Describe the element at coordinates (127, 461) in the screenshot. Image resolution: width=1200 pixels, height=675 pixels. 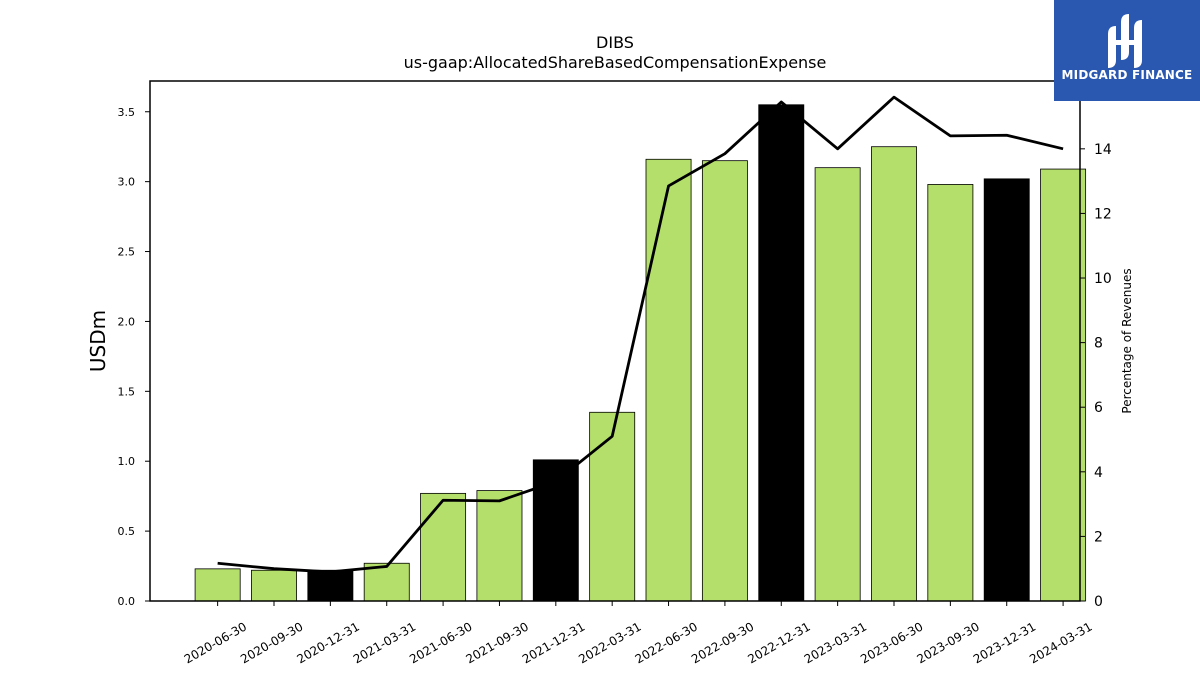
I see `y-tick-label: 1.0` at that location.